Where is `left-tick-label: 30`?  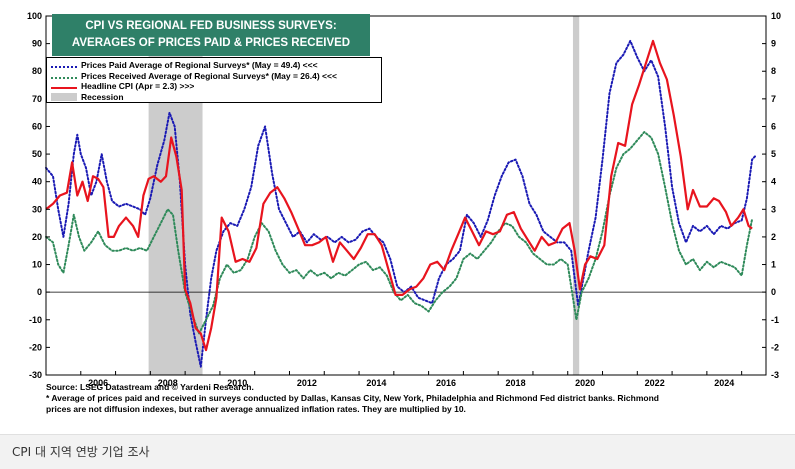
left-tick-label: 30 is located at coordinates (37, 209).